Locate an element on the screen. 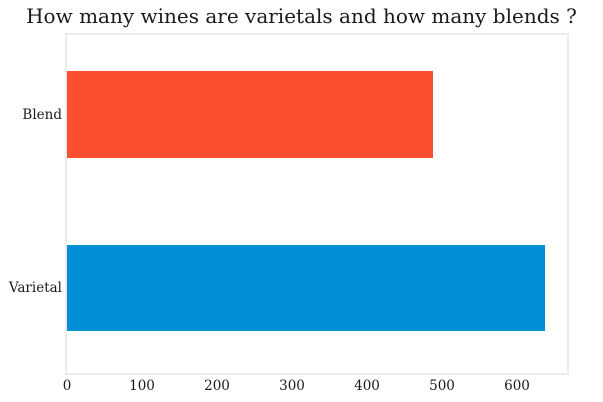 This screenshot has height=402, width=603. y-tick-label-blend: Blend is located at coordinates (42, 114).